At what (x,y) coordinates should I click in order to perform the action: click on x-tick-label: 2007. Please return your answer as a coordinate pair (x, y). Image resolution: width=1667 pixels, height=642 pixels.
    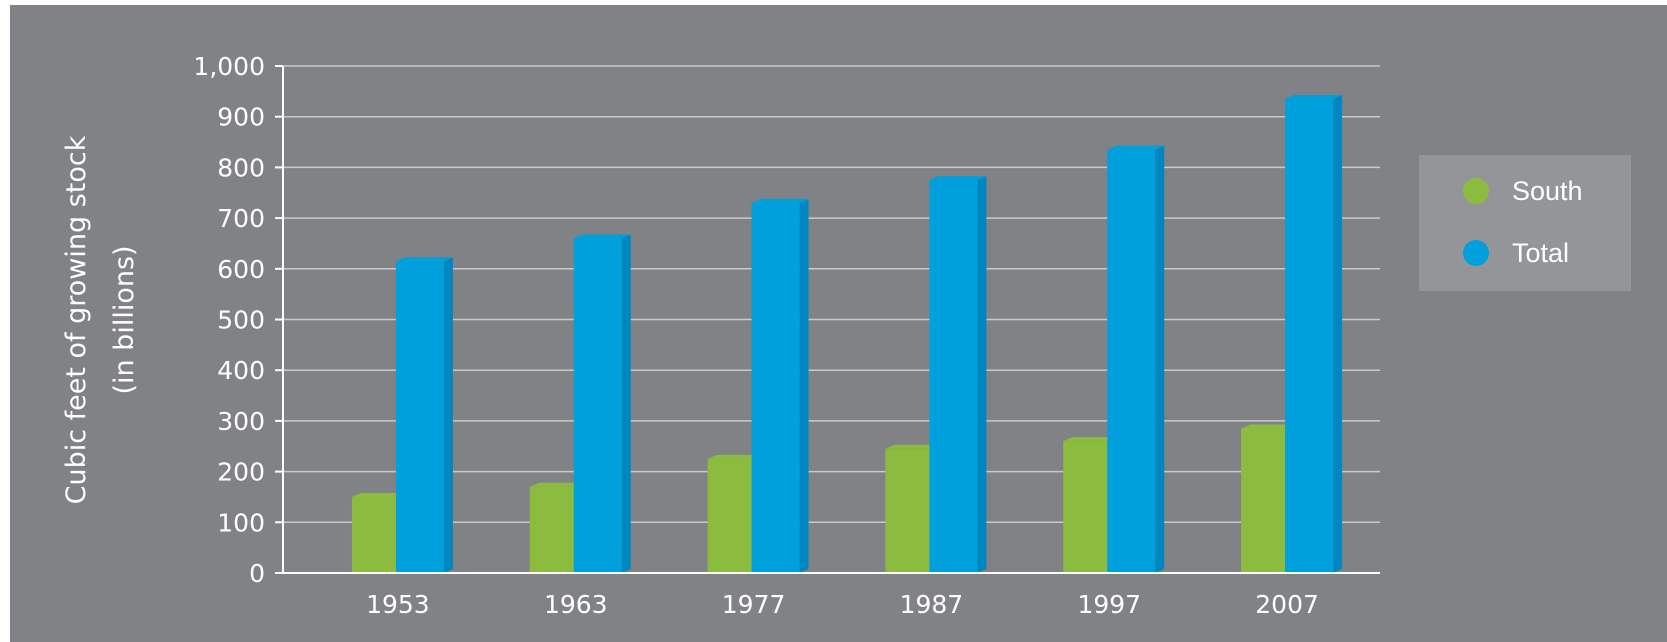
    Looking at the image, I should click on (1287, 604).